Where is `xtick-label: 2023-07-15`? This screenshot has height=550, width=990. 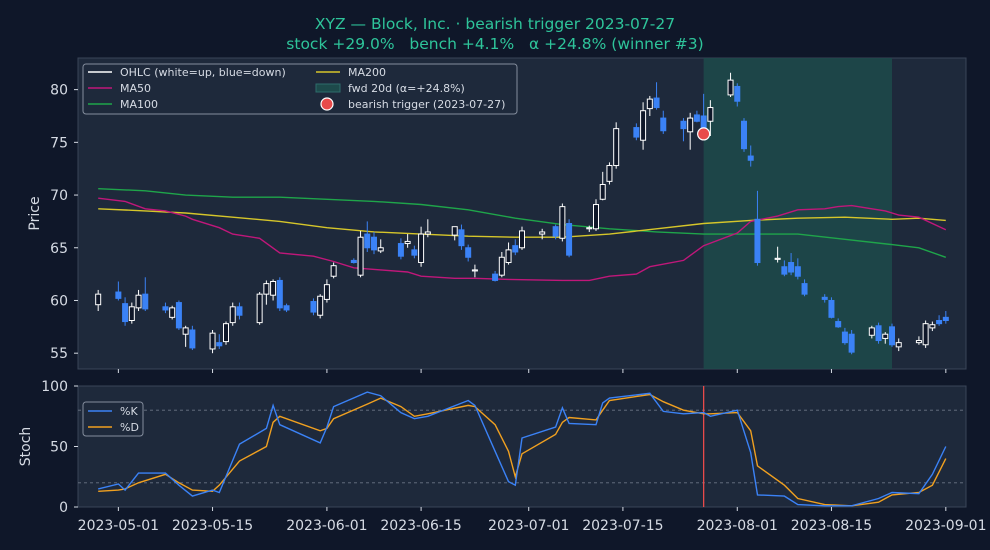
xtick-label: 2023-07-15 is located at coordinates (622, 526).